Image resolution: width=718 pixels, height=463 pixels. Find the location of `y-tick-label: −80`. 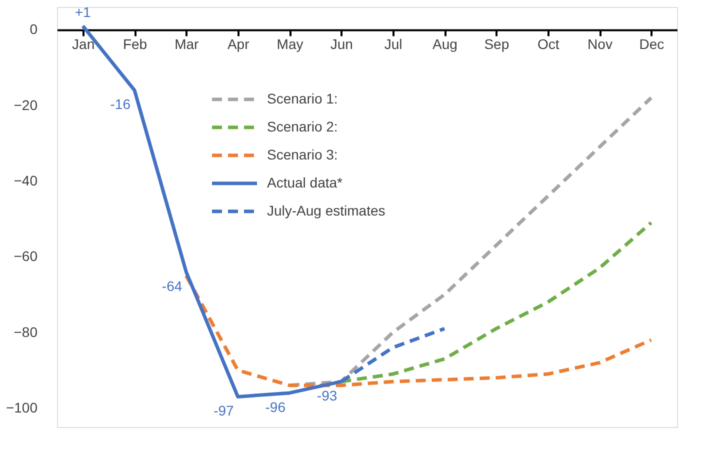

y-tick-label: −80 is located at coordinates (26, 332).